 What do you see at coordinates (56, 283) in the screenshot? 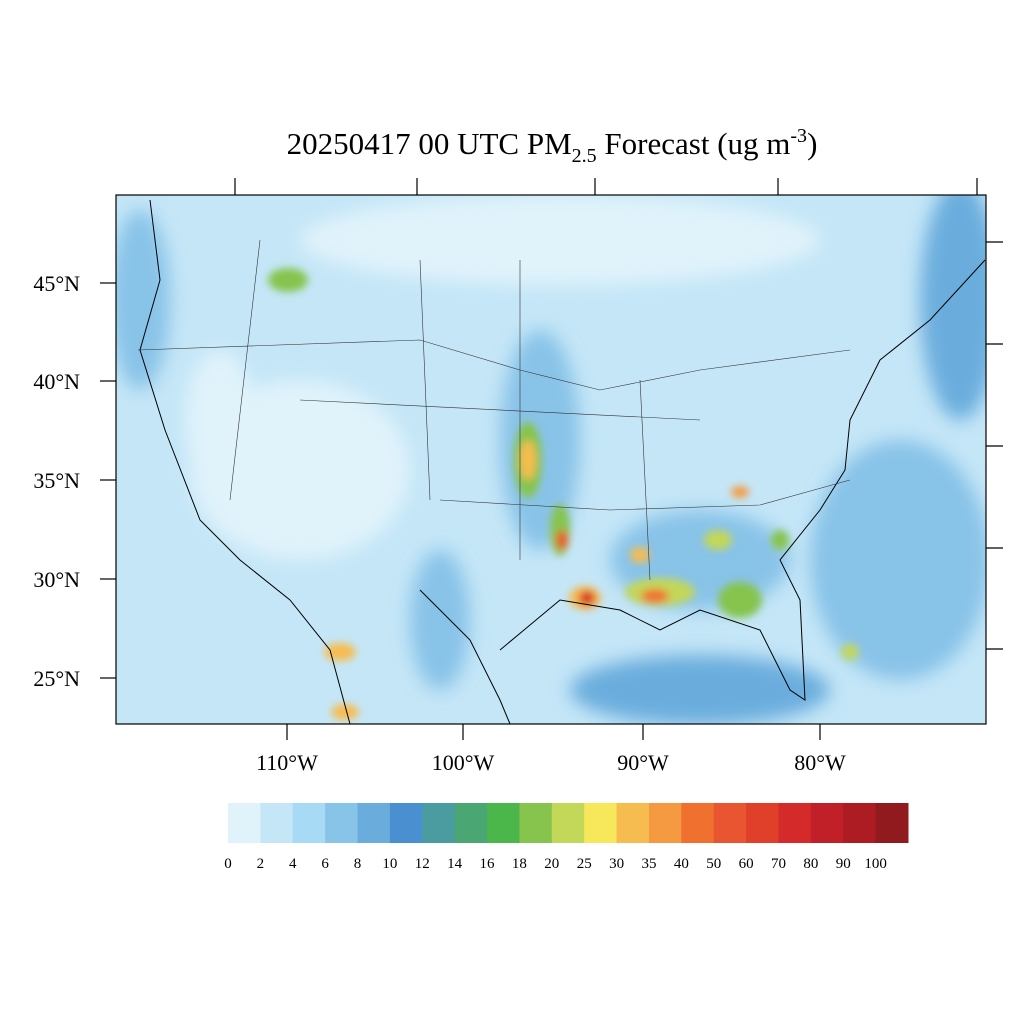
I see `lat-label: 45°N` at bounding box center [56, 283].